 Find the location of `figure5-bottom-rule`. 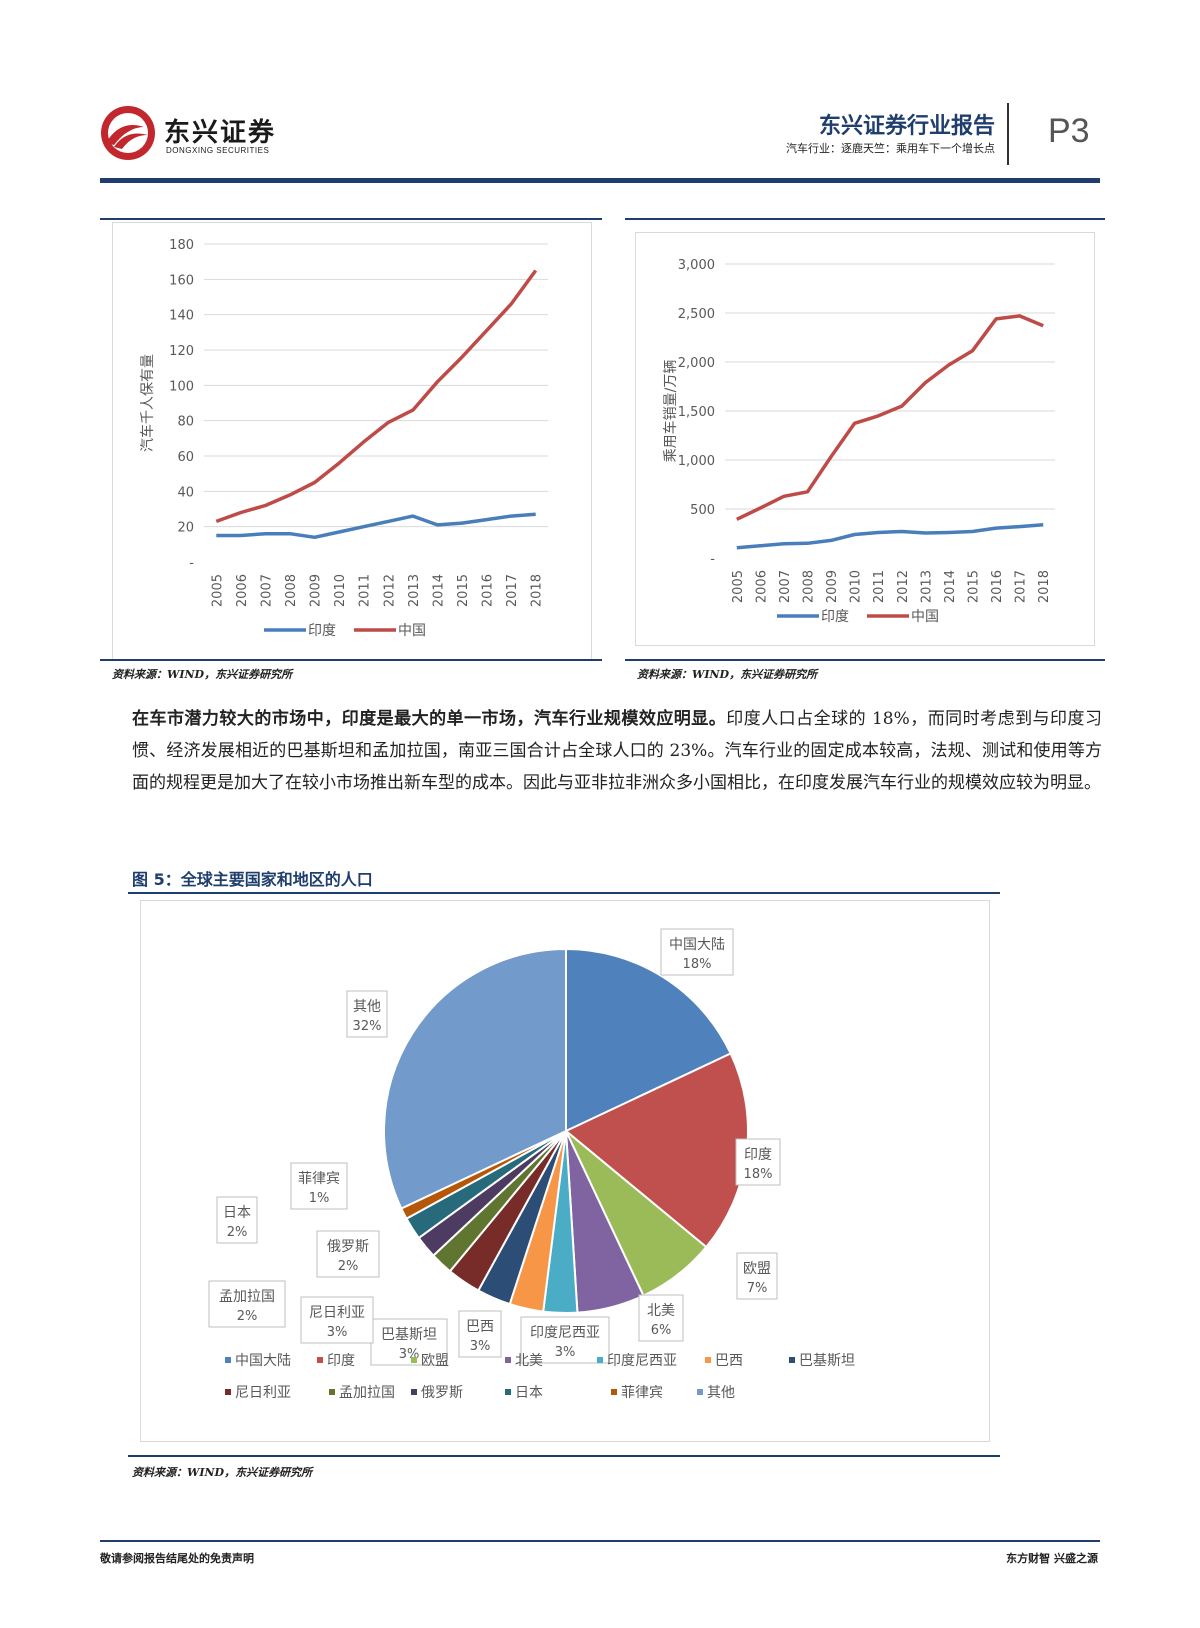

figure5-bottom-rule is located at coordinates (564, 1456).